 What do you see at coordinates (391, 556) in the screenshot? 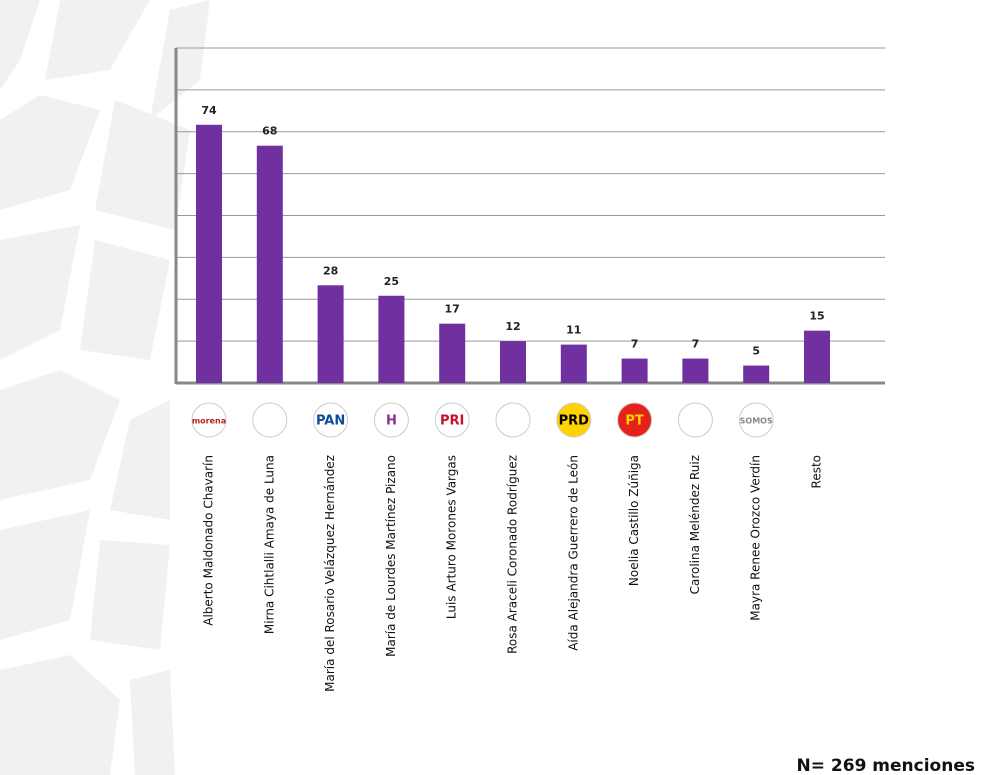
I see `x-tick-label: María de Lourdes Martínez Pizano` at bounding box center [391, 556].